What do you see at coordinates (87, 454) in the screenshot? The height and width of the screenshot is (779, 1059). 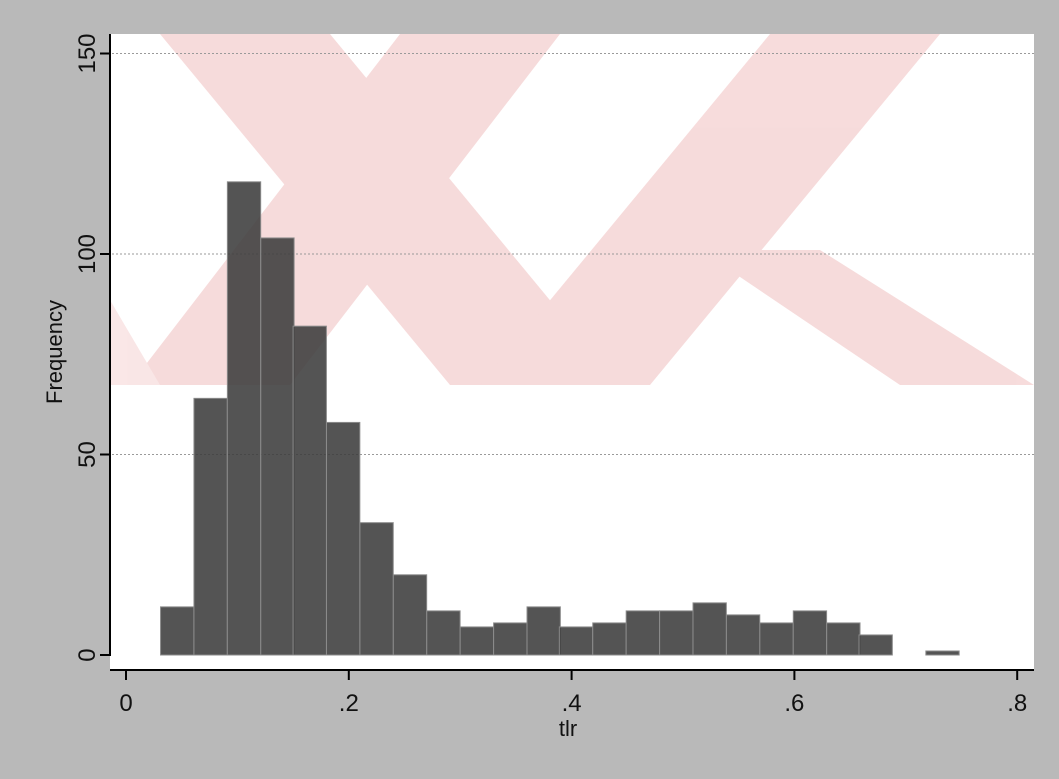 I see `y-tick-label: 50` at bounding box center [87, 454].